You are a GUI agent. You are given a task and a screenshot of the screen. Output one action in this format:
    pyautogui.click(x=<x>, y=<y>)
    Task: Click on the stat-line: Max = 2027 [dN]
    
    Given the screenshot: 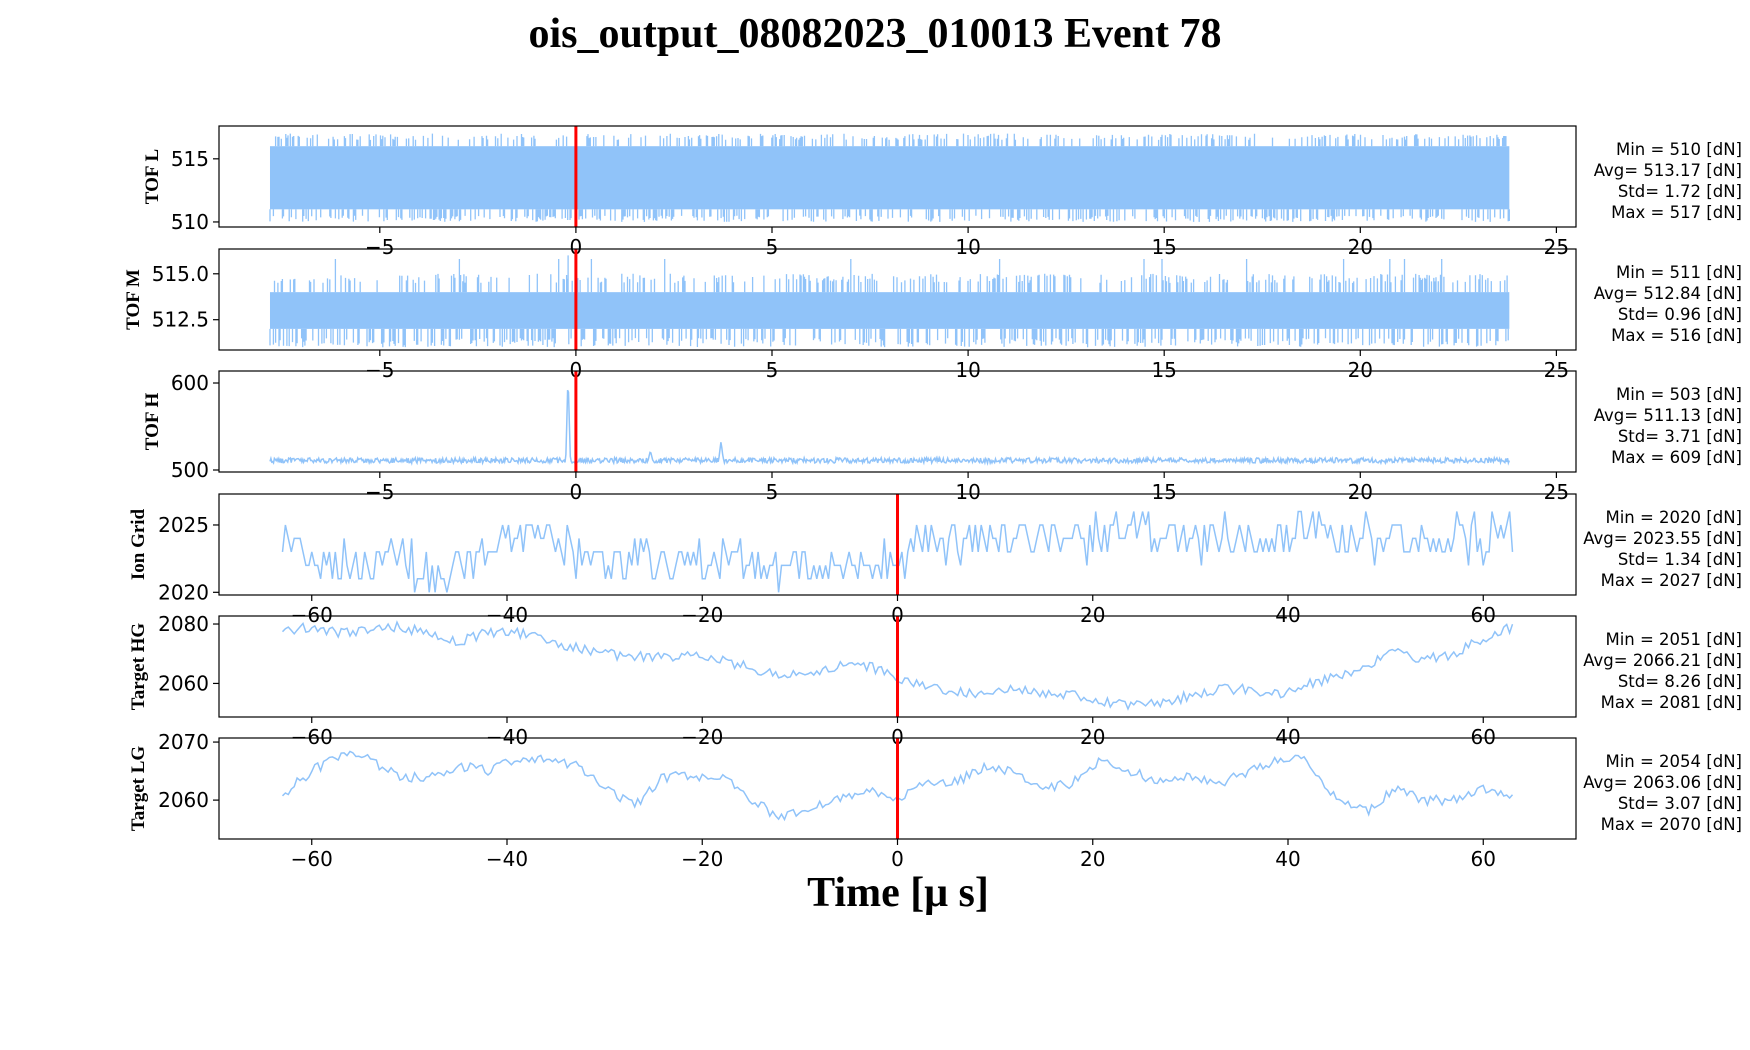 What is the action you would take?
    pyautogui.click(x=1671, y=580)
    